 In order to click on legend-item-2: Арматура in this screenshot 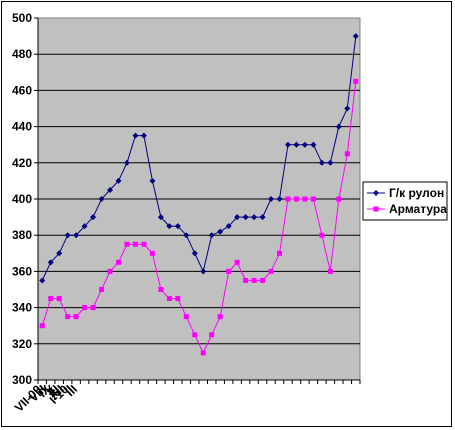, I will do `click(407, 209)`.